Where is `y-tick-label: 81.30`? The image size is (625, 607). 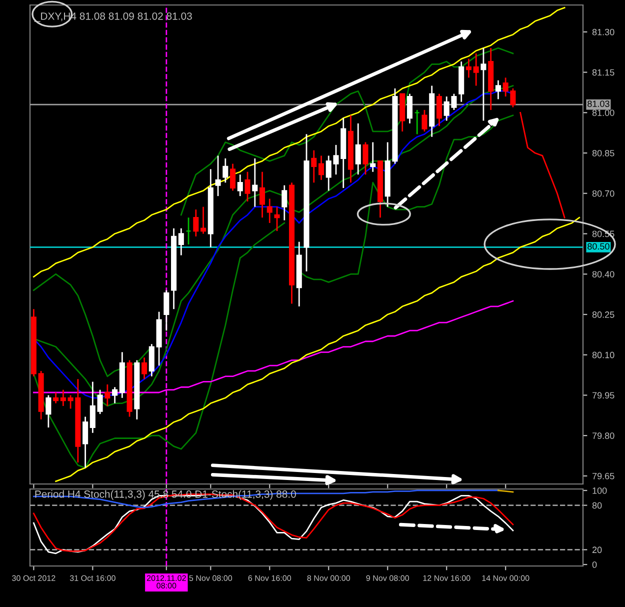 y-tick-label: 81.30 is located at coordinates (603, 32).